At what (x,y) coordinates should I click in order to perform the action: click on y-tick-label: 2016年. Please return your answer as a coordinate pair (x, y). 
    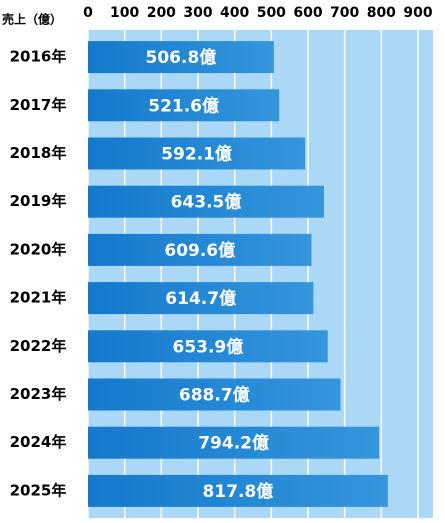
    Looking at the image, I should click on (38, 57).